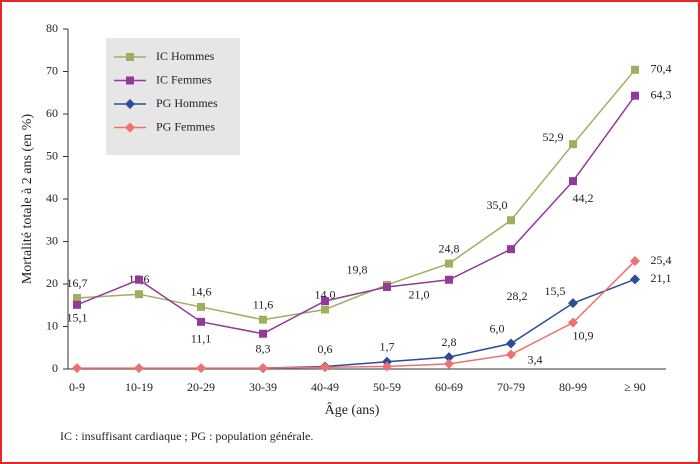  What do you see at coordinates (449, 342) in the screenshot?
I see `data-label: 2,8` at bounding box center [449, 342].